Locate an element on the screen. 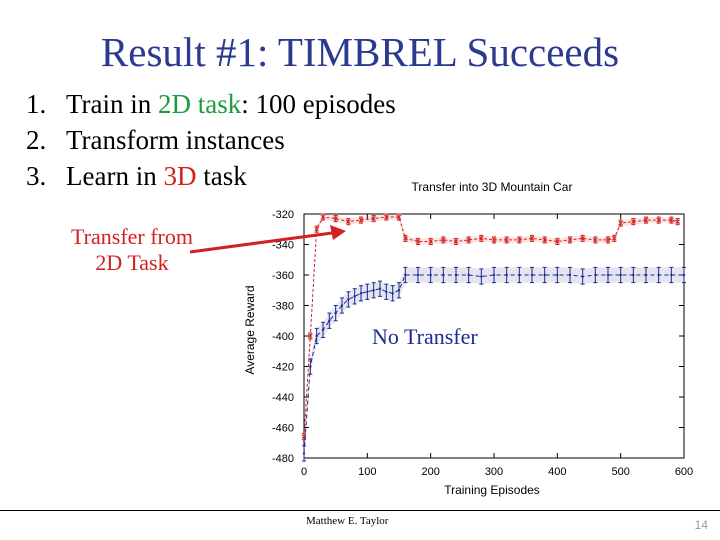 This screenshot has height=540, width=720. y-axis-label: Average Reward is located at coordinates (250, 329).